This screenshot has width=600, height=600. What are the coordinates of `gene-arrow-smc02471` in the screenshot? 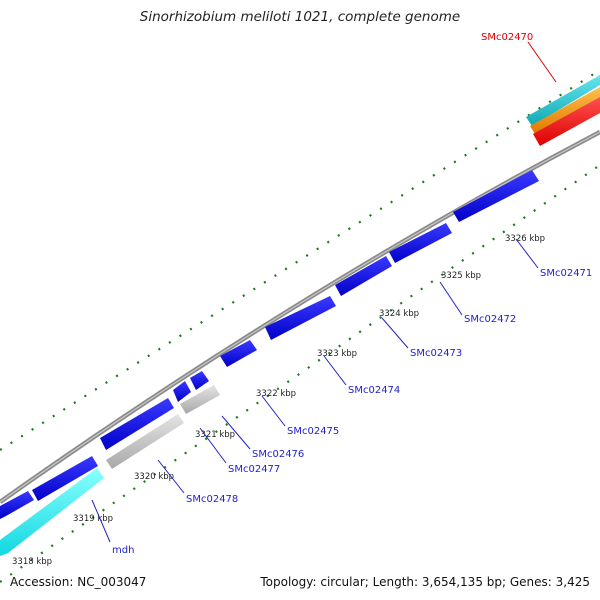 It's located at (496, 196).